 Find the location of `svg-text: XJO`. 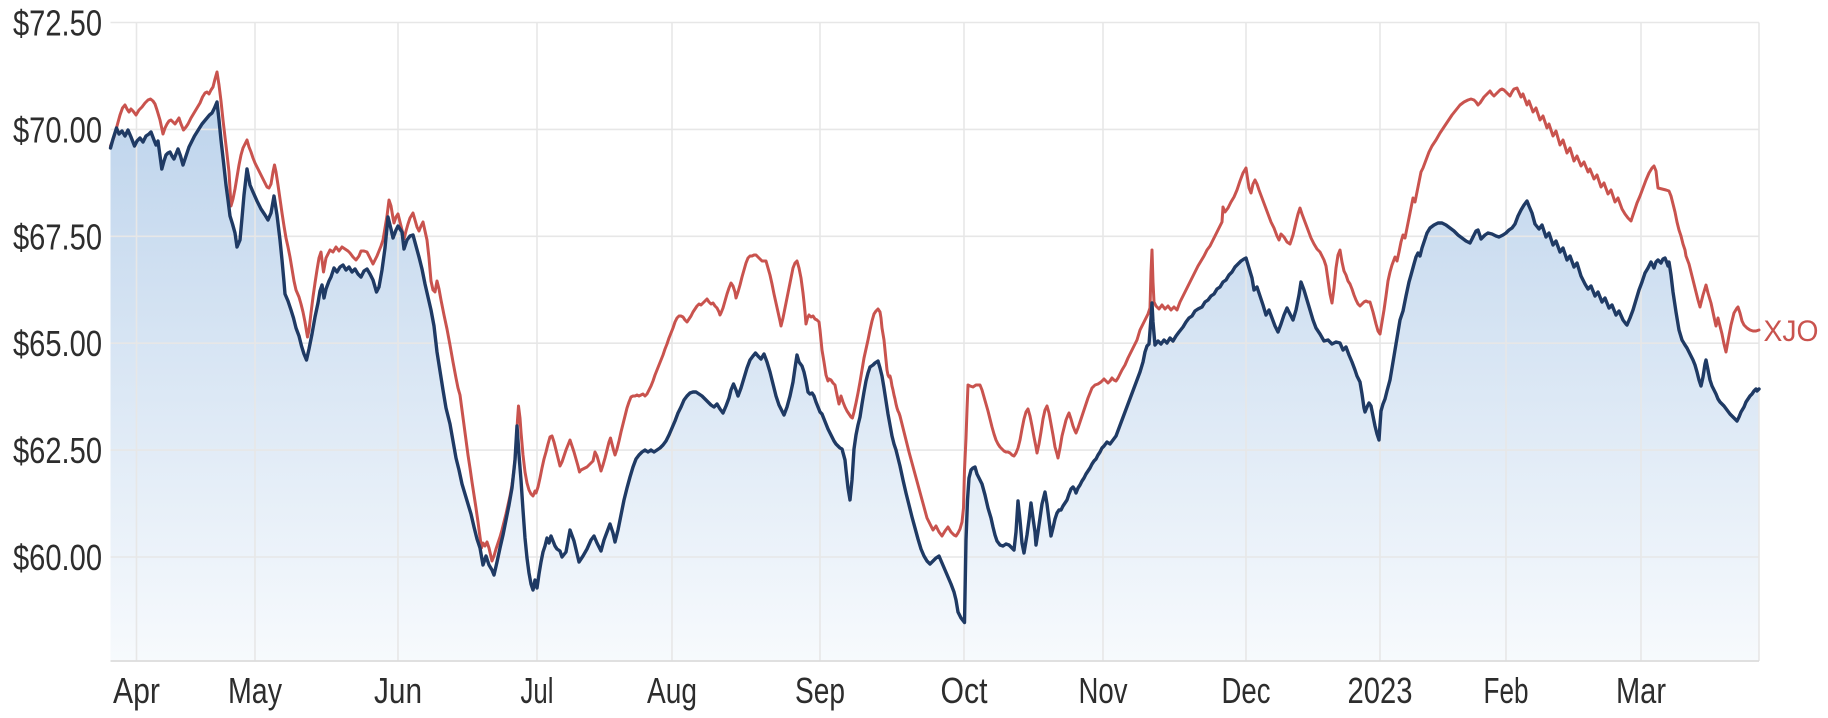

svg-text: XJO is located at coordinates (1791, 331).